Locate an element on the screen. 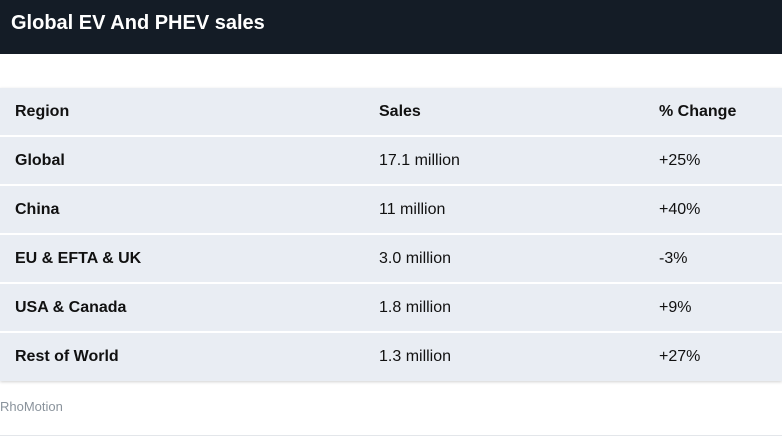  table-row: China 11 million +40% is located at coordinates (391, 208).